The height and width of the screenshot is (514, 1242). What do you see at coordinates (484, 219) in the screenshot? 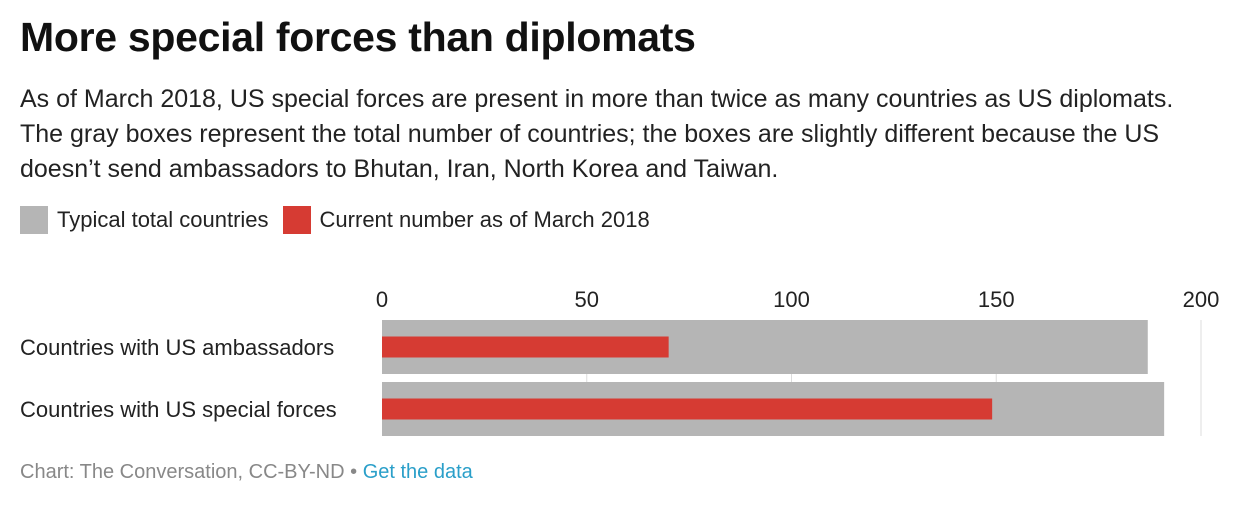
I see `legend-label-current: Current number as of March 2018` at bounding box center [484, 219].